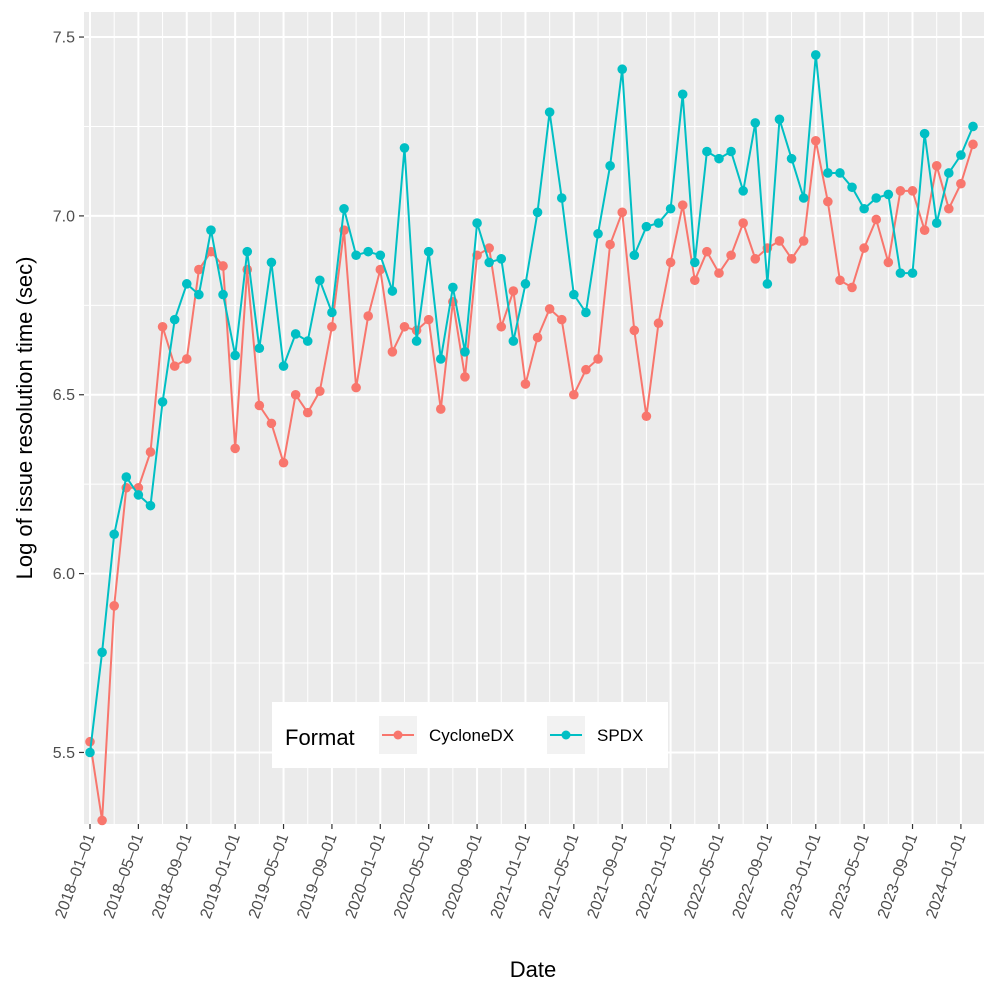 The height and width of the screenshot is (996, 996). I want to click on x-tick-label: 2018–05–01, so click(124, 876).